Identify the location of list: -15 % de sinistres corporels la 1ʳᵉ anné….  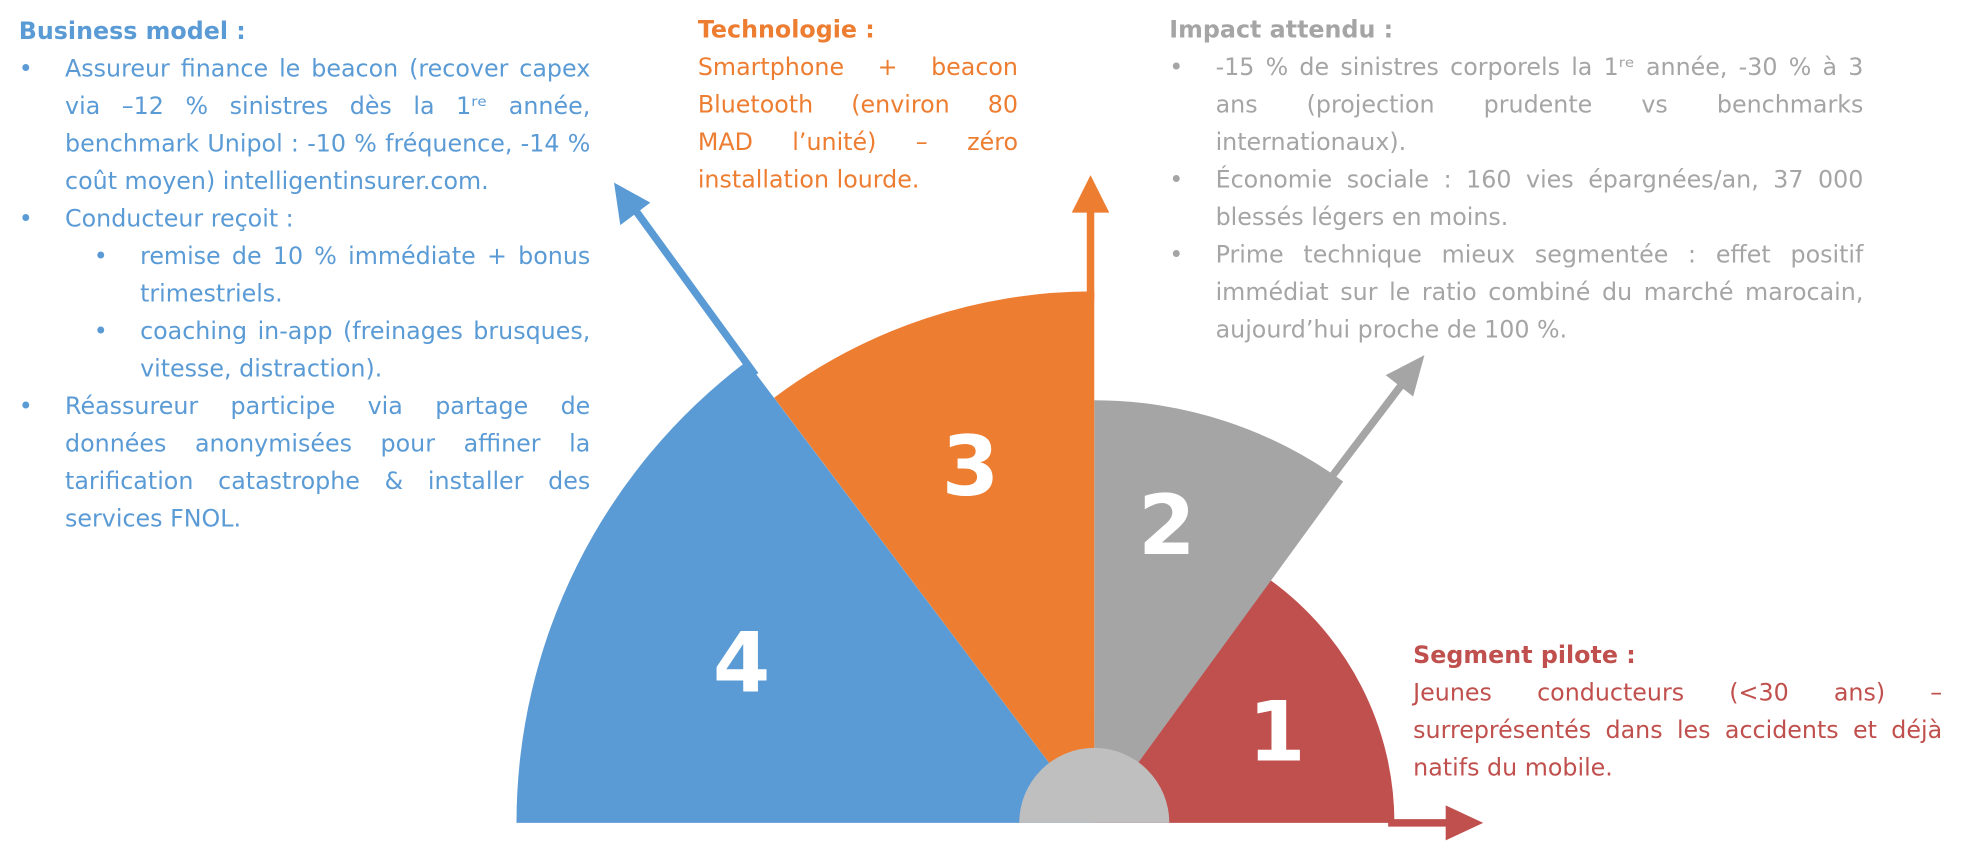
(1516, 199).